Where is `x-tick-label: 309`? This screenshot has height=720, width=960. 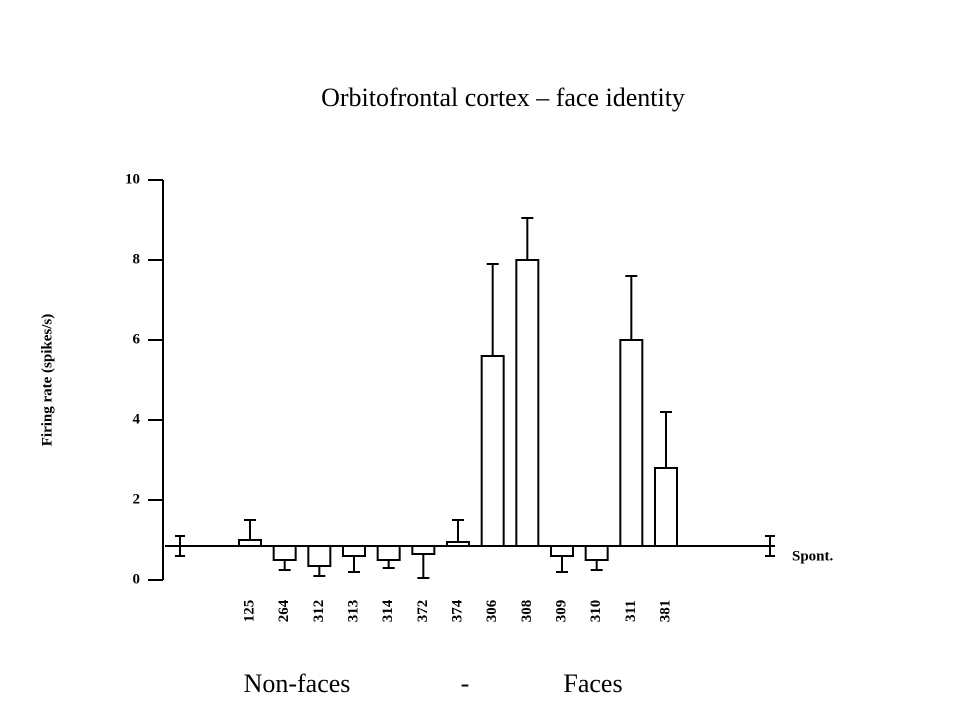
x-tick-label: 309 is located at coordinates (561, 611).